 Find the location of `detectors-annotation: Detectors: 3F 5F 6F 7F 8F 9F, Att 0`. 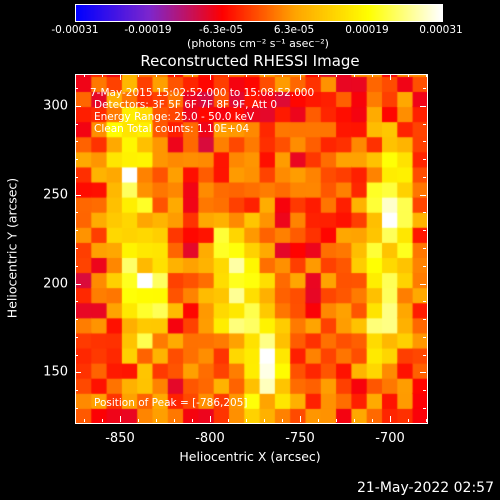

detectors-annotation: Detectors: 3F 5F 6F 7F 8F 9F, Att 0 is located at coordinates (186, 105).